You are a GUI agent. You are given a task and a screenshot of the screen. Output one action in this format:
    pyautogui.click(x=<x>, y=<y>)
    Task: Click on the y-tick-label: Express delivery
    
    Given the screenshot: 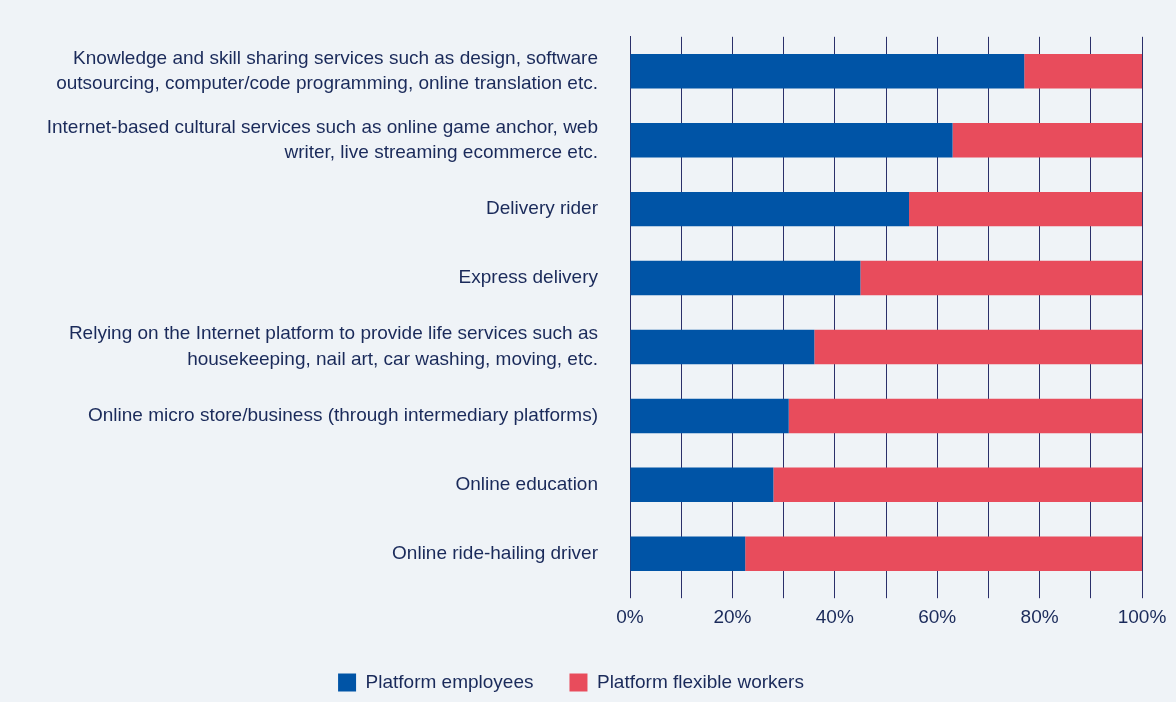 What is the action you would take?
    pyautogui.click(x=528, y=277)
    